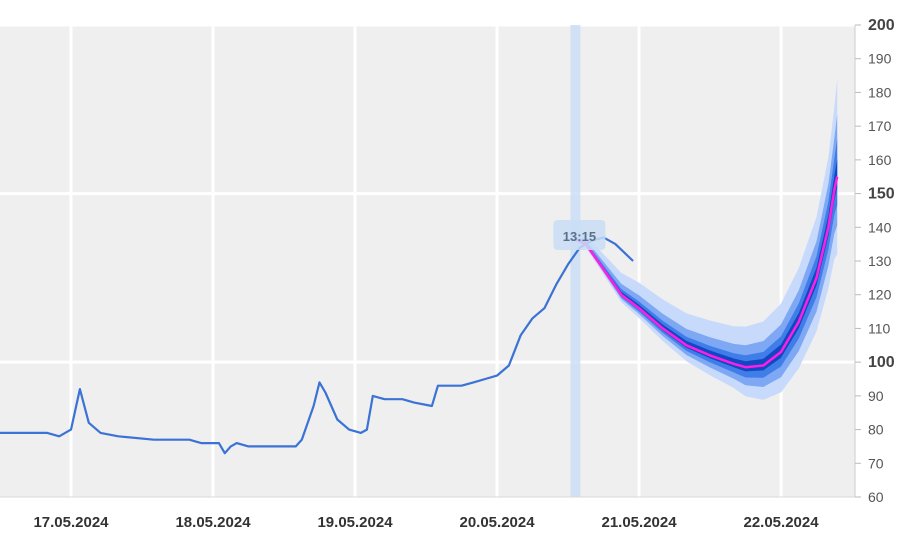 Image resolution: width=907 pixels, height=537 pixels. Describe the element at coordinates (355, 522) in the screenshot. I see `x-tick-label: 19.05.2024` at that location.